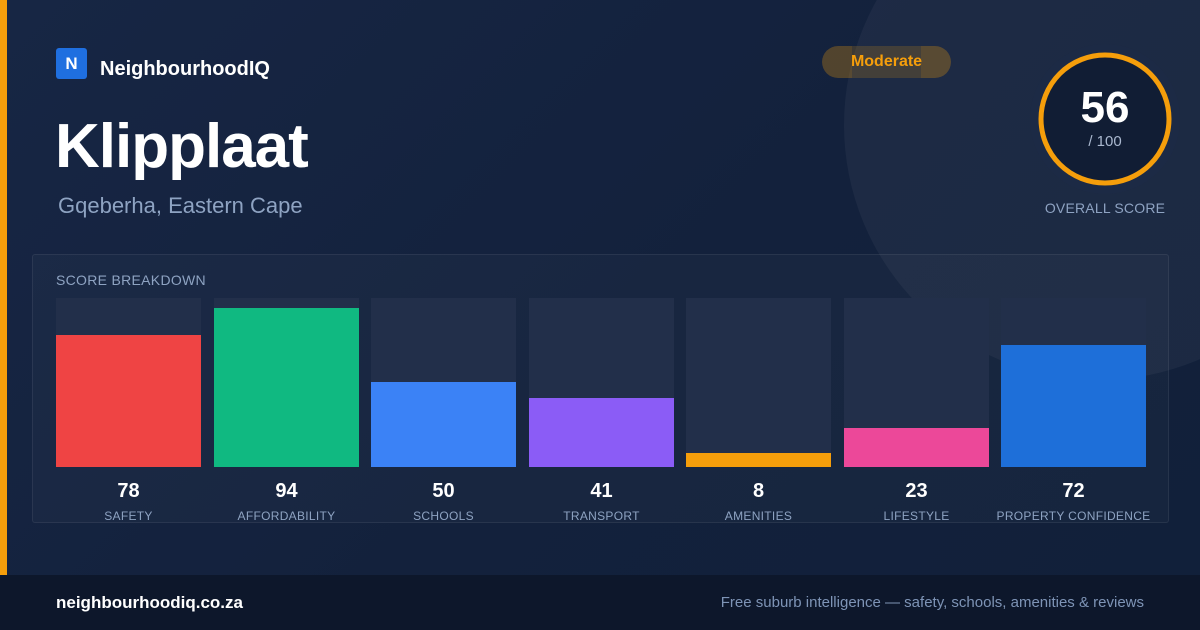 This screenshot has width=1200, height=630. Describe the element at coordinates (443, 516) in the screenshot. I see `bar-category-label: SCHOOLS` at that location.